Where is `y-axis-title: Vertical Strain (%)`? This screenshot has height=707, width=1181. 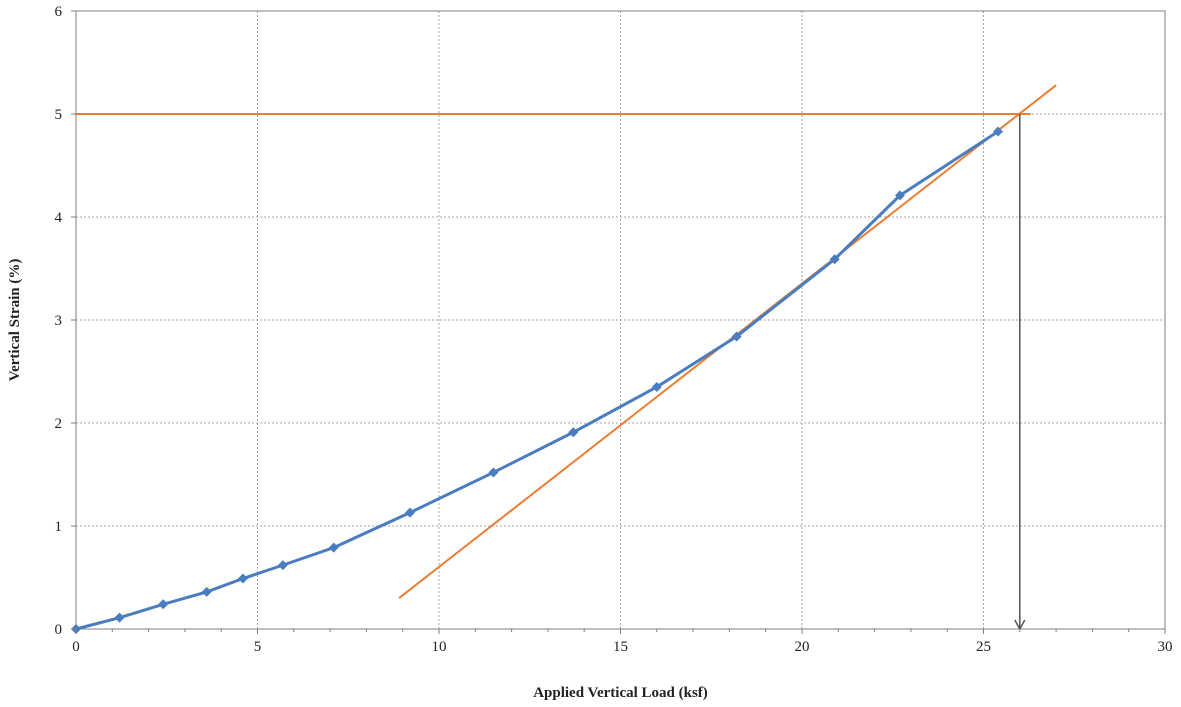 y-axis-title: Vertical Strain (%) is located at coordinates (15, 320).